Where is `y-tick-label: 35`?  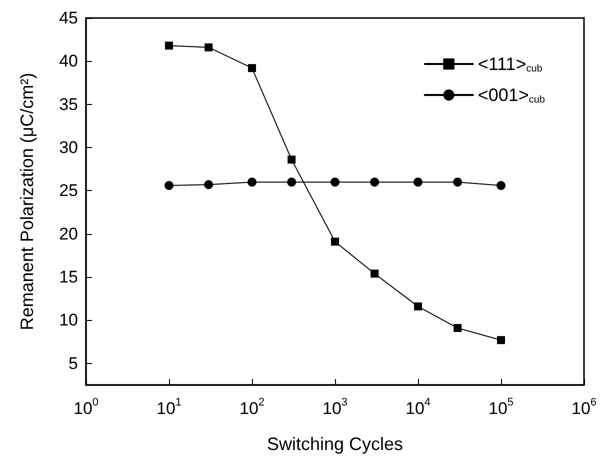
y-tick-label: 35 is located at coordinates (68, 104).